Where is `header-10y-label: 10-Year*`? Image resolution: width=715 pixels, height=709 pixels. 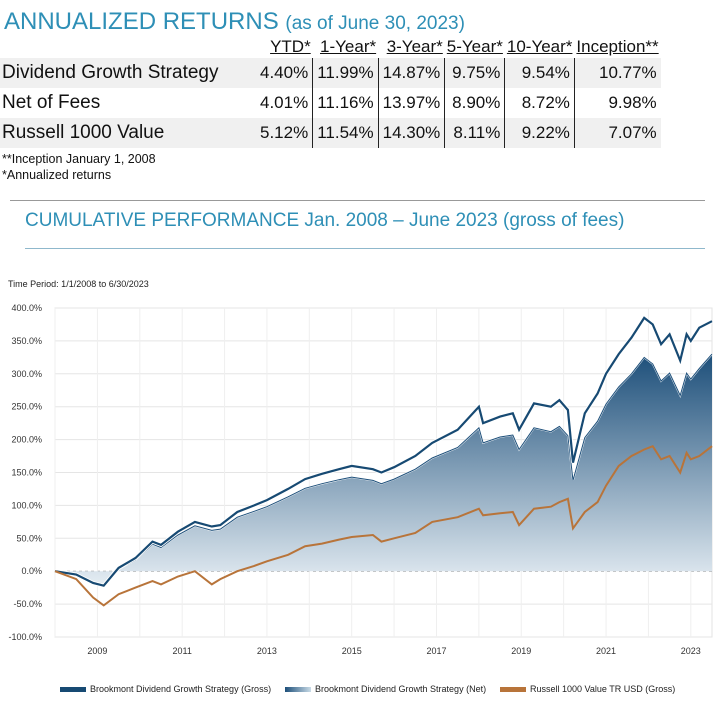 header-10y-label: 10-Year* is located at coordinates (539, 46).